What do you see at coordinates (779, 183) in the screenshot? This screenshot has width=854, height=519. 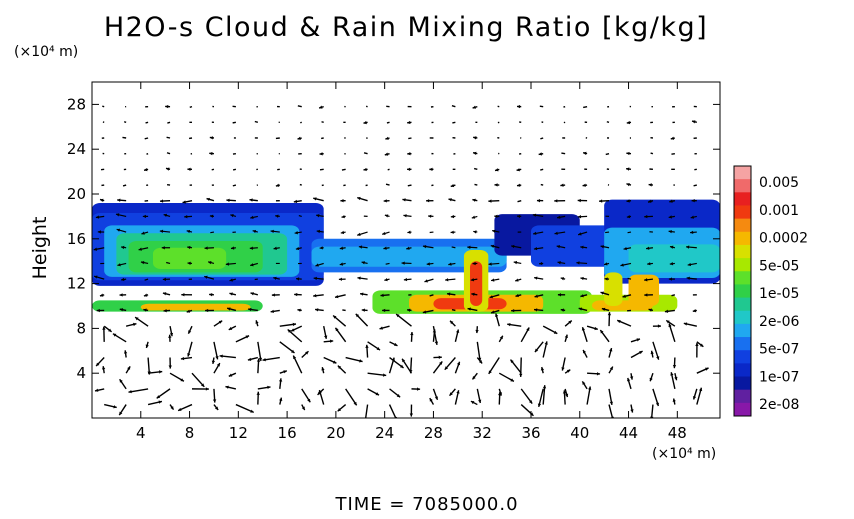 I see `colorbar-label: 0.005` at bounding box center [779, 183].